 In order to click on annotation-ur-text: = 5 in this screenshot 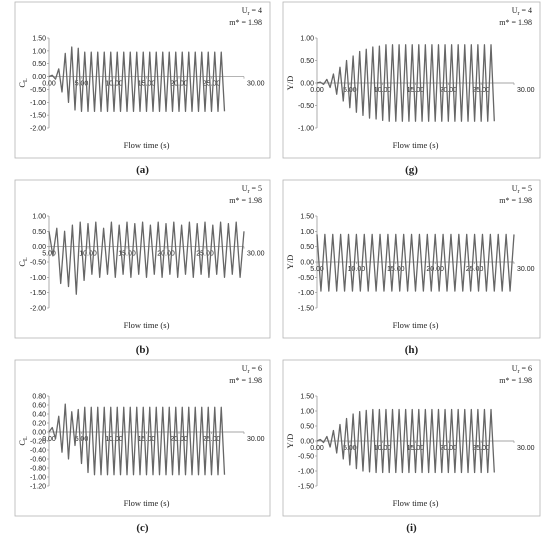, I will do `click(525, 188)`.